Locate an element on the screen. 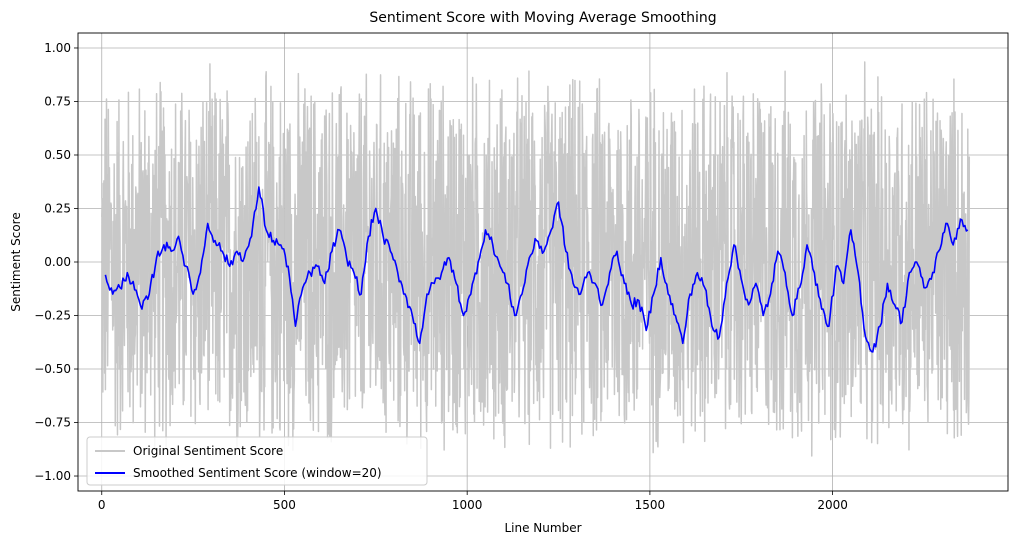 This screenshot has width=1021, height=545. y-tick-label: 0.25 is located at coordinates (57, 208).